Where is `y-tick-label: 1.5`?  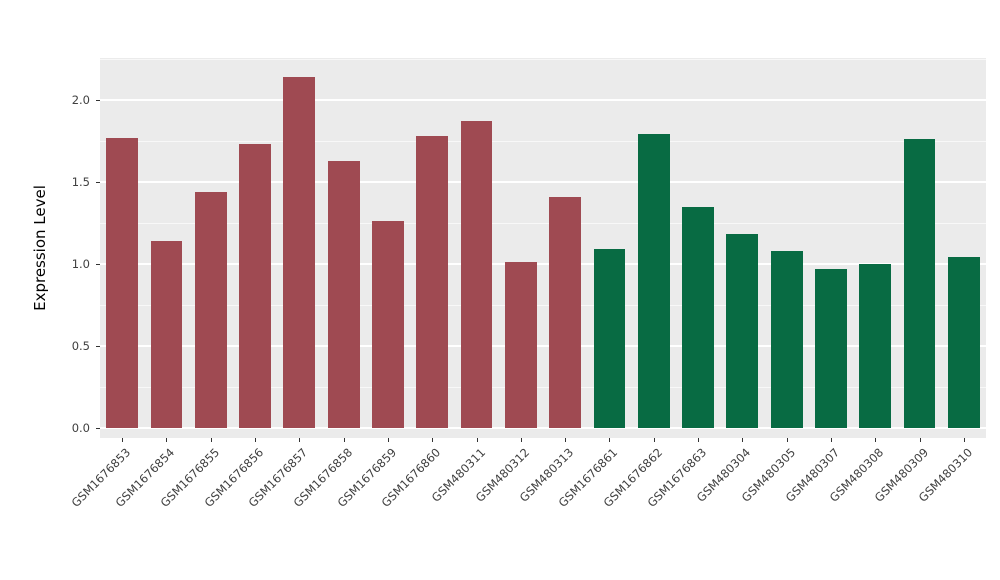
y-tick-label: 1.5 is located at coordinates (80, 182).